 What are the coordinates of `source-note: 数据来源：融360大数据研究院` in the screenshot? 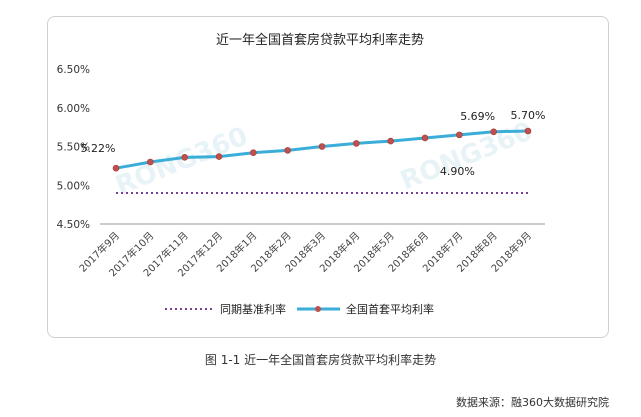 It's located at (532, 402).